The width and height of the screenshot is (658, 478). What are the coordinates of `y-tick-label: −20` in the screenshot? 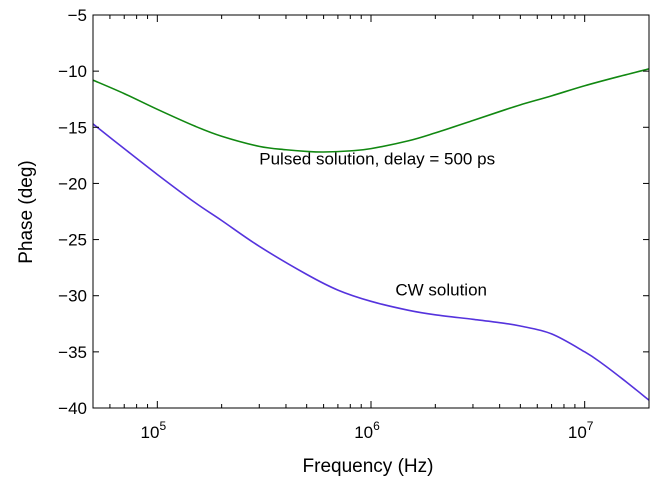 It's located at (72, 183).